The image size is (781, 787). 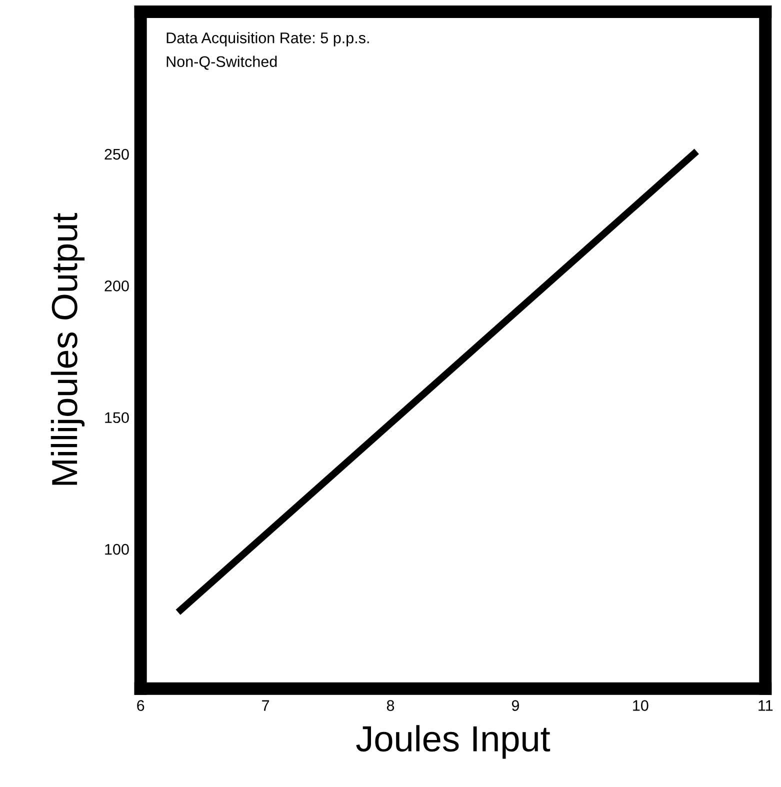 I want to click on y-tick-label: 250, so click(x=116, y=154).